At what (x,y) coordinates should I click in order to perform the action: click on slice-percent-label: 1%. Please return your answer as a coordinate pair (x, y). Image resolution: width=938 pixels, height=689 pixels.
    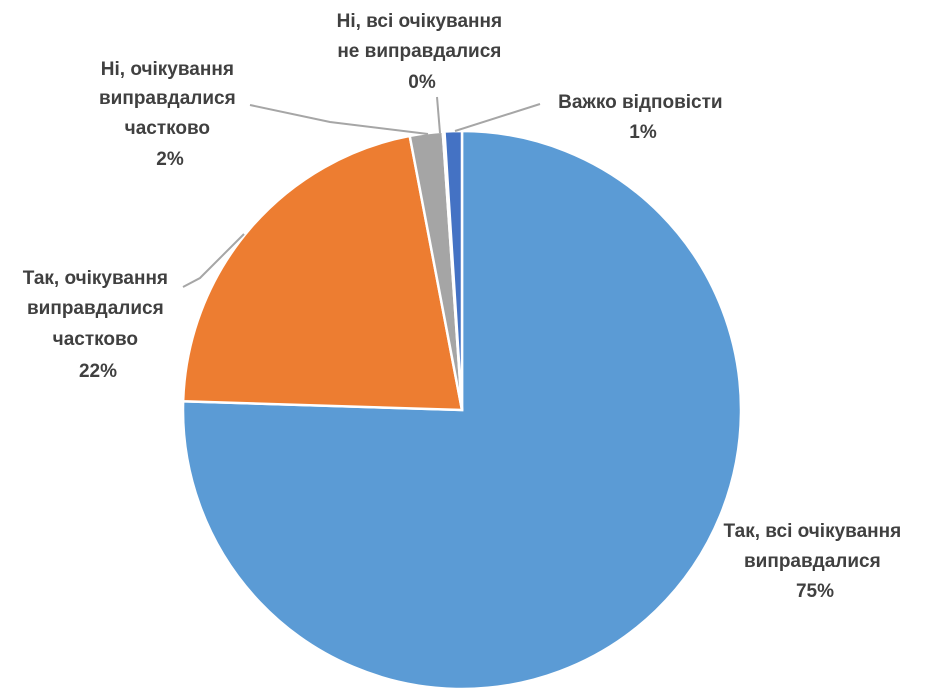
    Looking at the image, I should click on (643, 132).